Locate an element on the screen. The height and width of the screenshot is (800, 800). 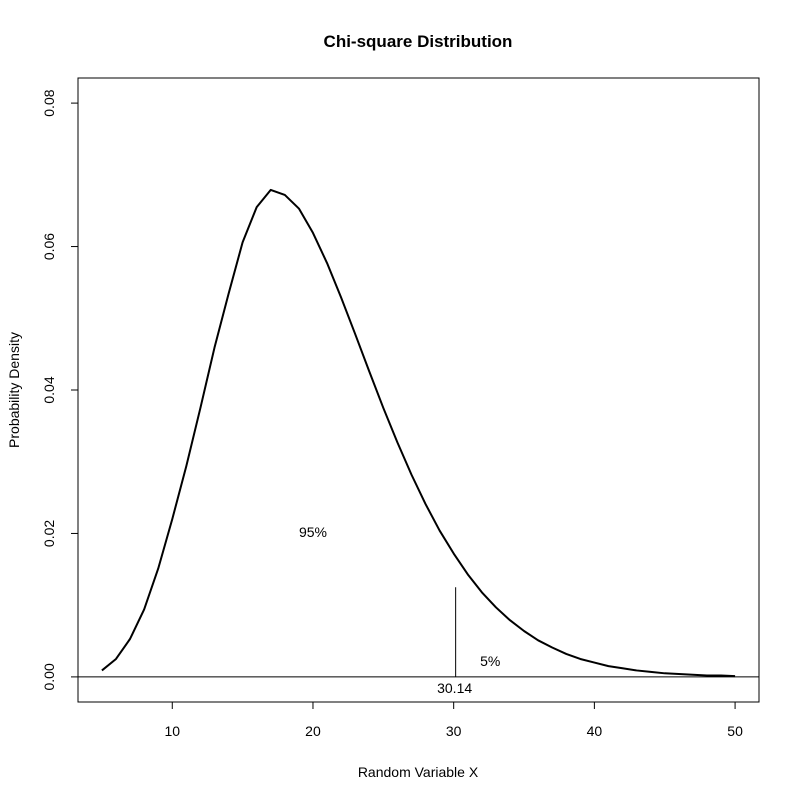
x-tick-label: 50 is located at coordinates (735, 731).